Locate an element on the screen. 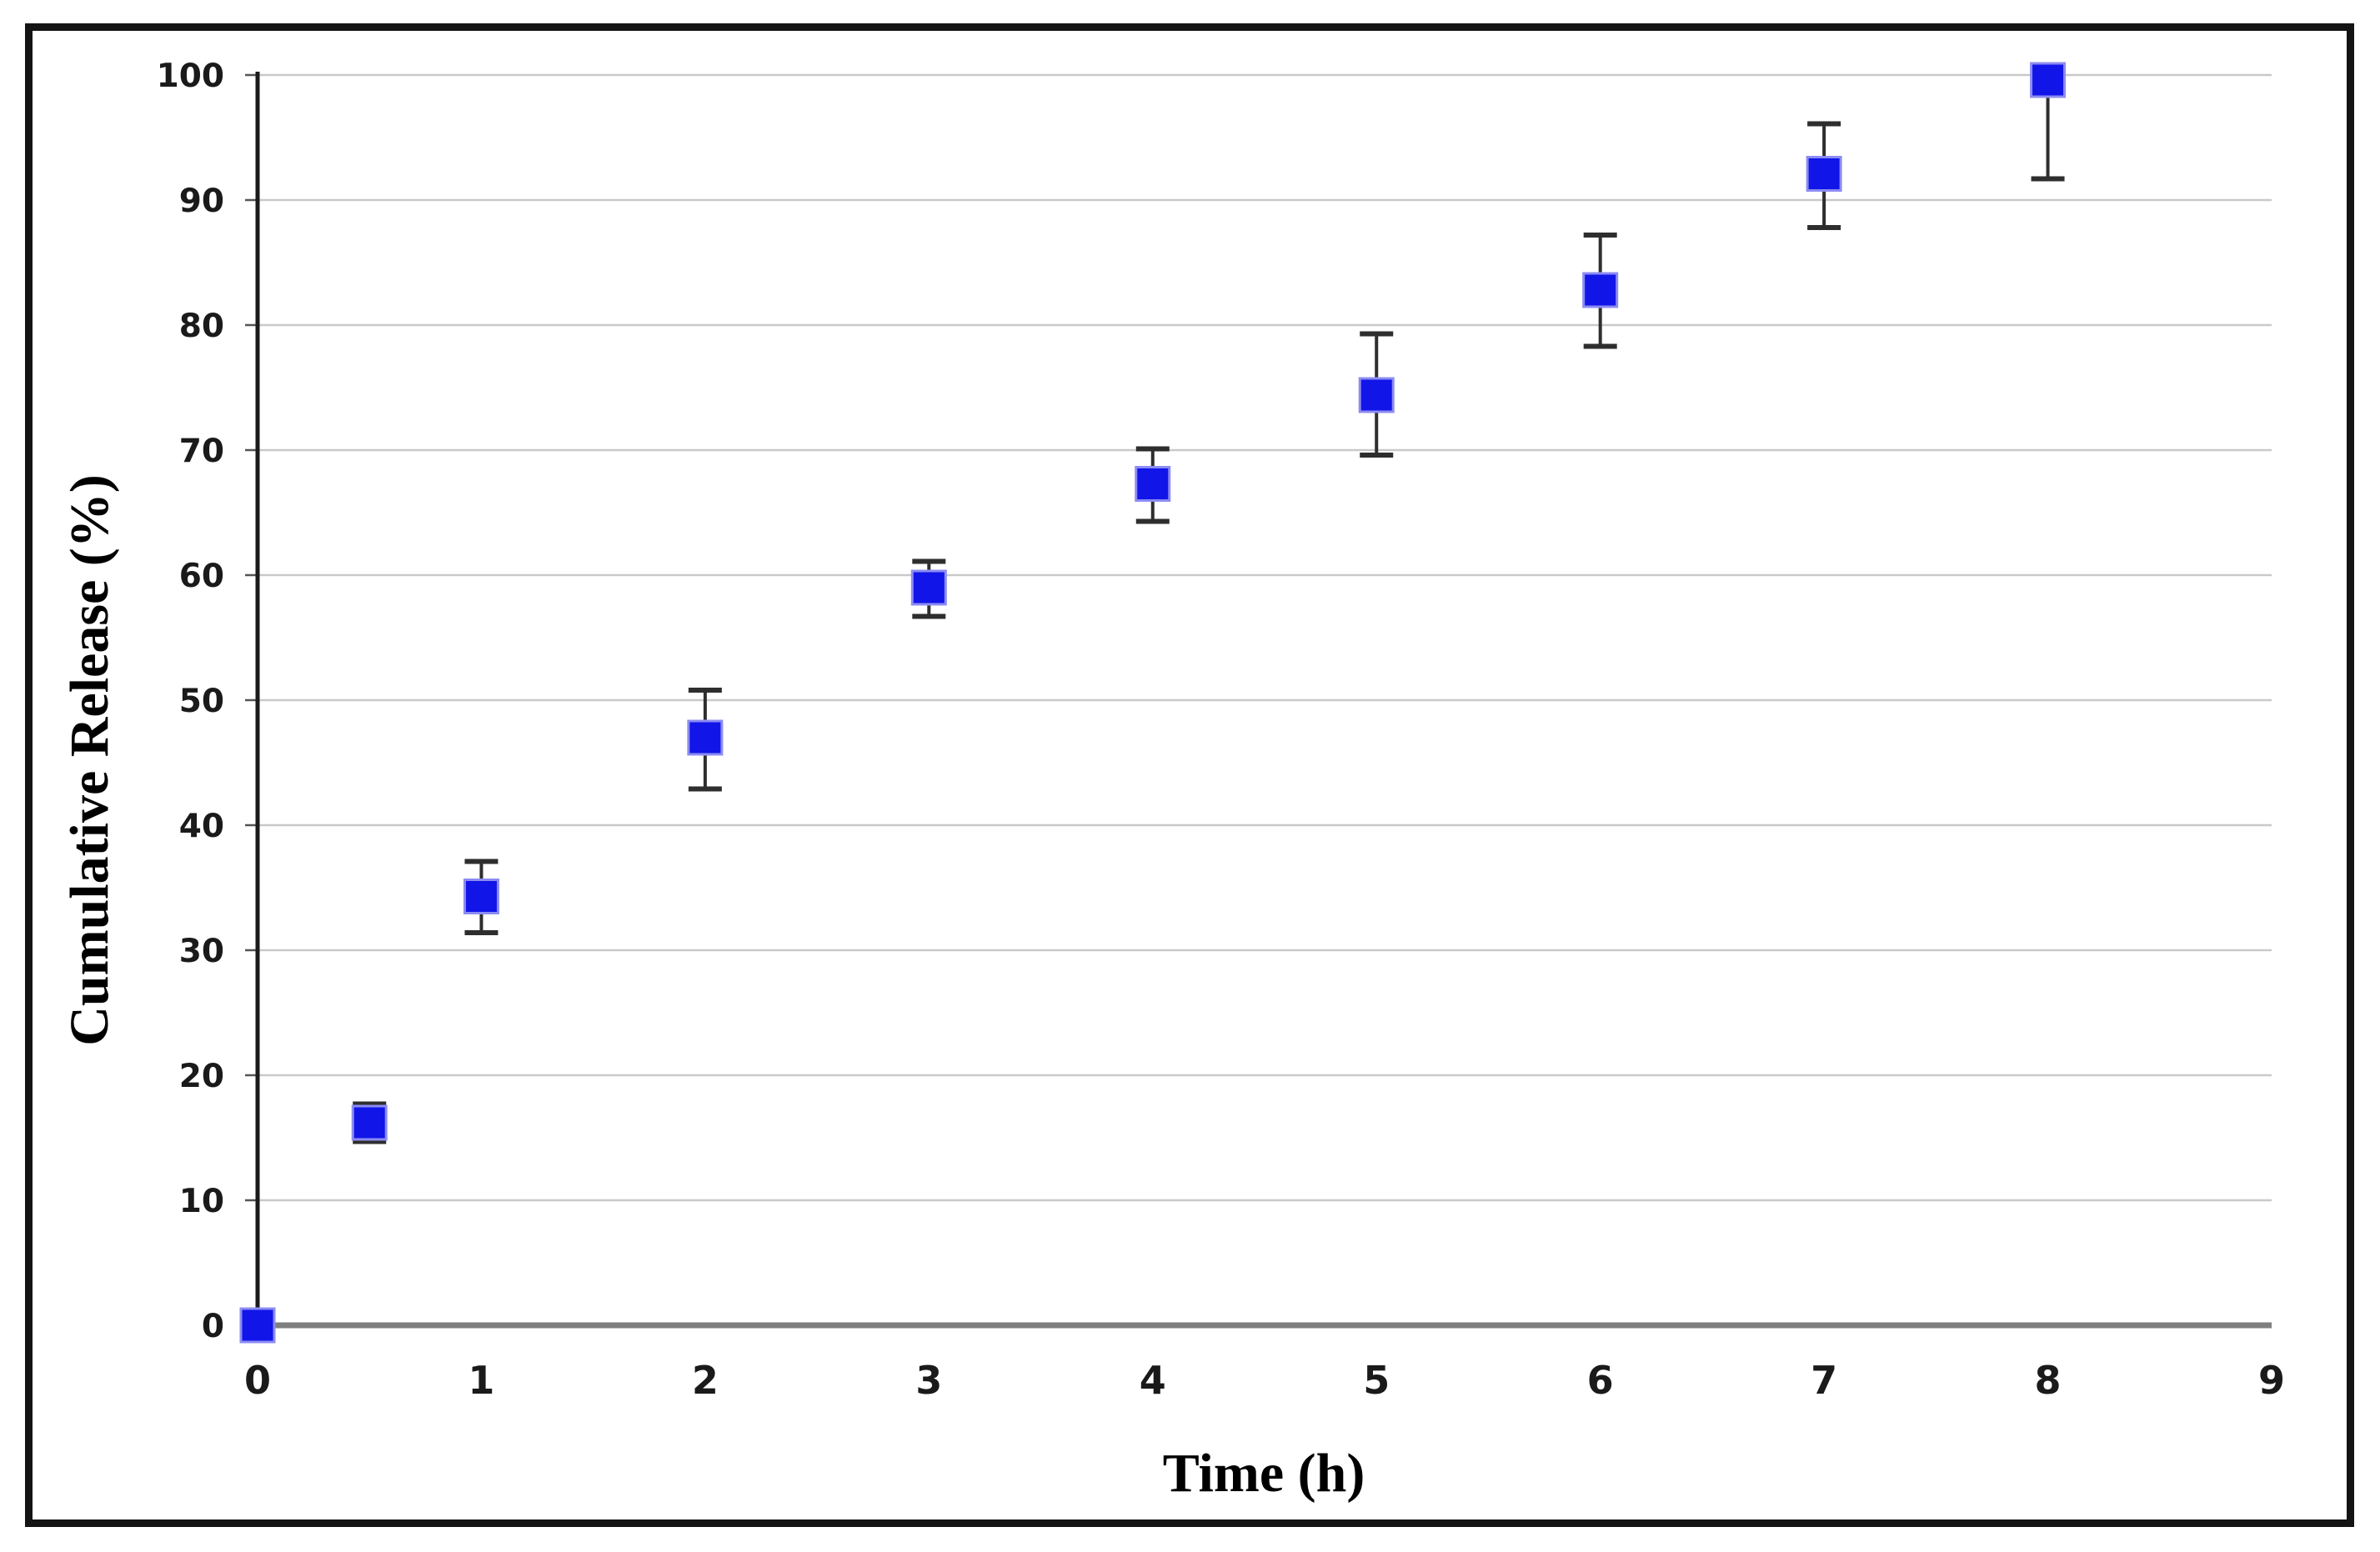 The image size is (2380, 1552). y-tick-label: 40 is located at coordinates (201, 826).